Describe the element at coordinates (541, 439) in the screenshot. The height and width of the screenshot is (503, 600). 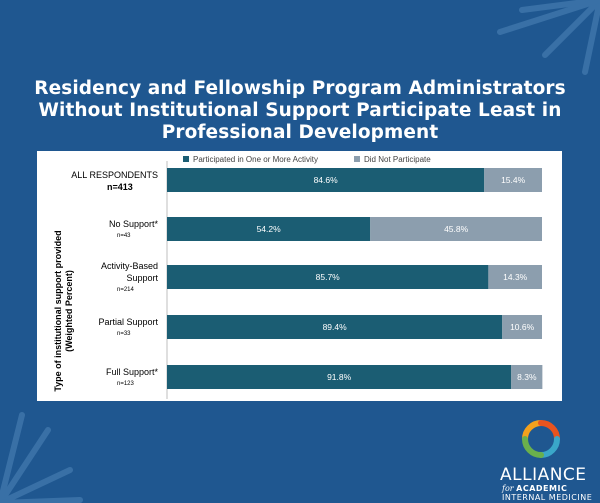
I see `alliance-logo-icon` at that location.